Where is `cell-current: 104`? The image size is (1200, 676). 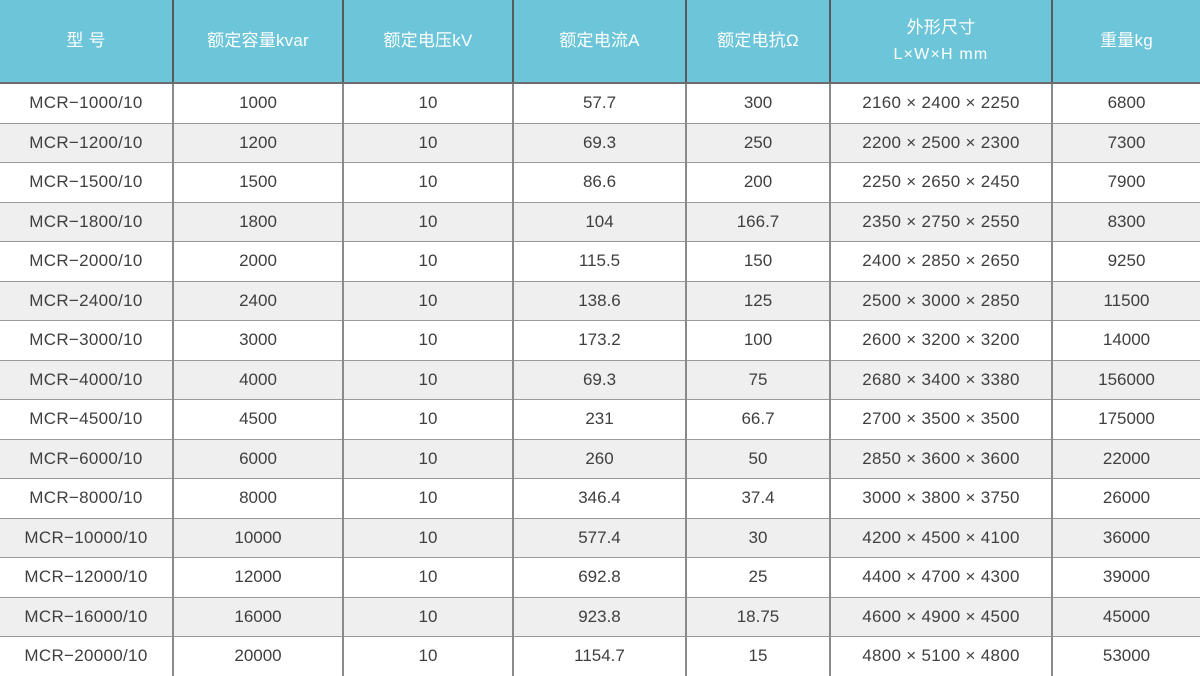
cell-current: 104 is located at coordinates (600, 222).